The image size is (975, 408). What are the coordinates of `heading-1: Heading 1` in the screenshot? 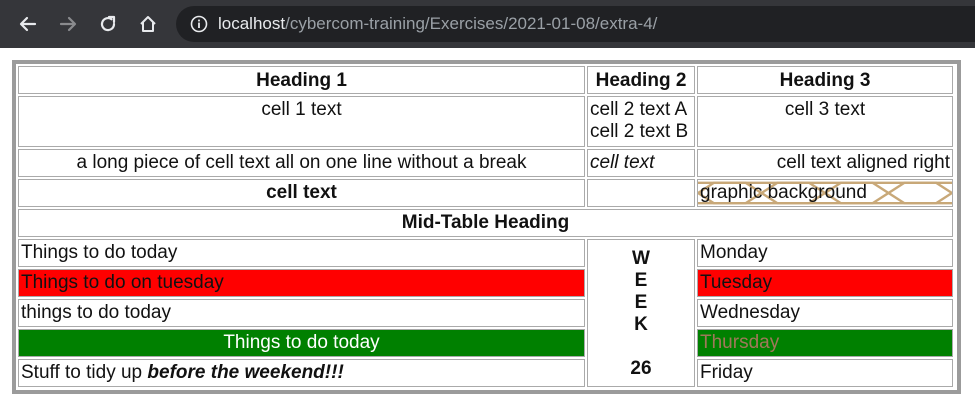 It's located at (301, 80).